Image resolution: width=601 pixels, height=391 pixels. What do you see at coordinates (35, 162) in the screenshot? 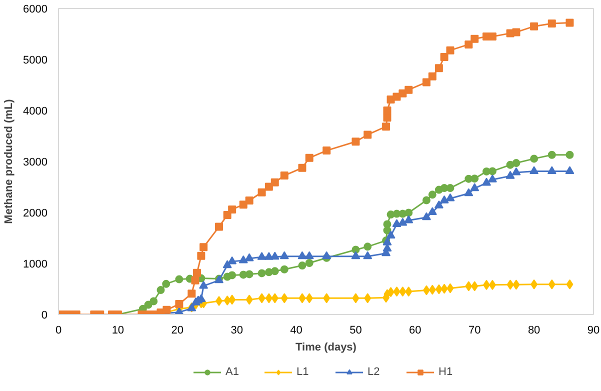
I see `y-tick-label: 3000` at bounding box center [35, 162].